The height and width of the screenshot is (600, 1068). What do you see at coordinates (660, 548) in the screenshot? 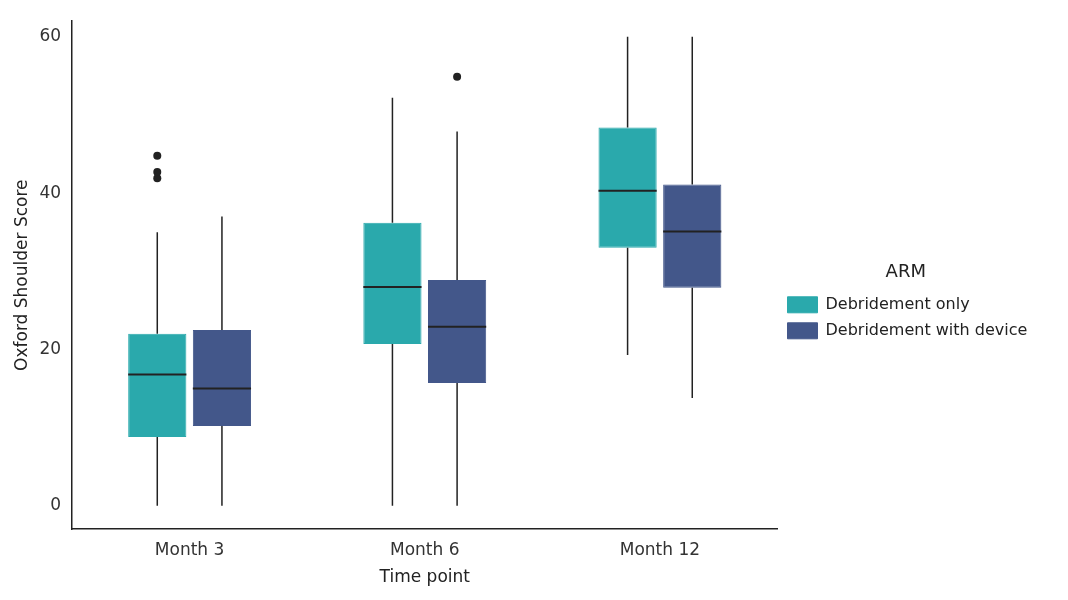
I see `x-tick-label: Month 12` at bounding box center [660, 548].